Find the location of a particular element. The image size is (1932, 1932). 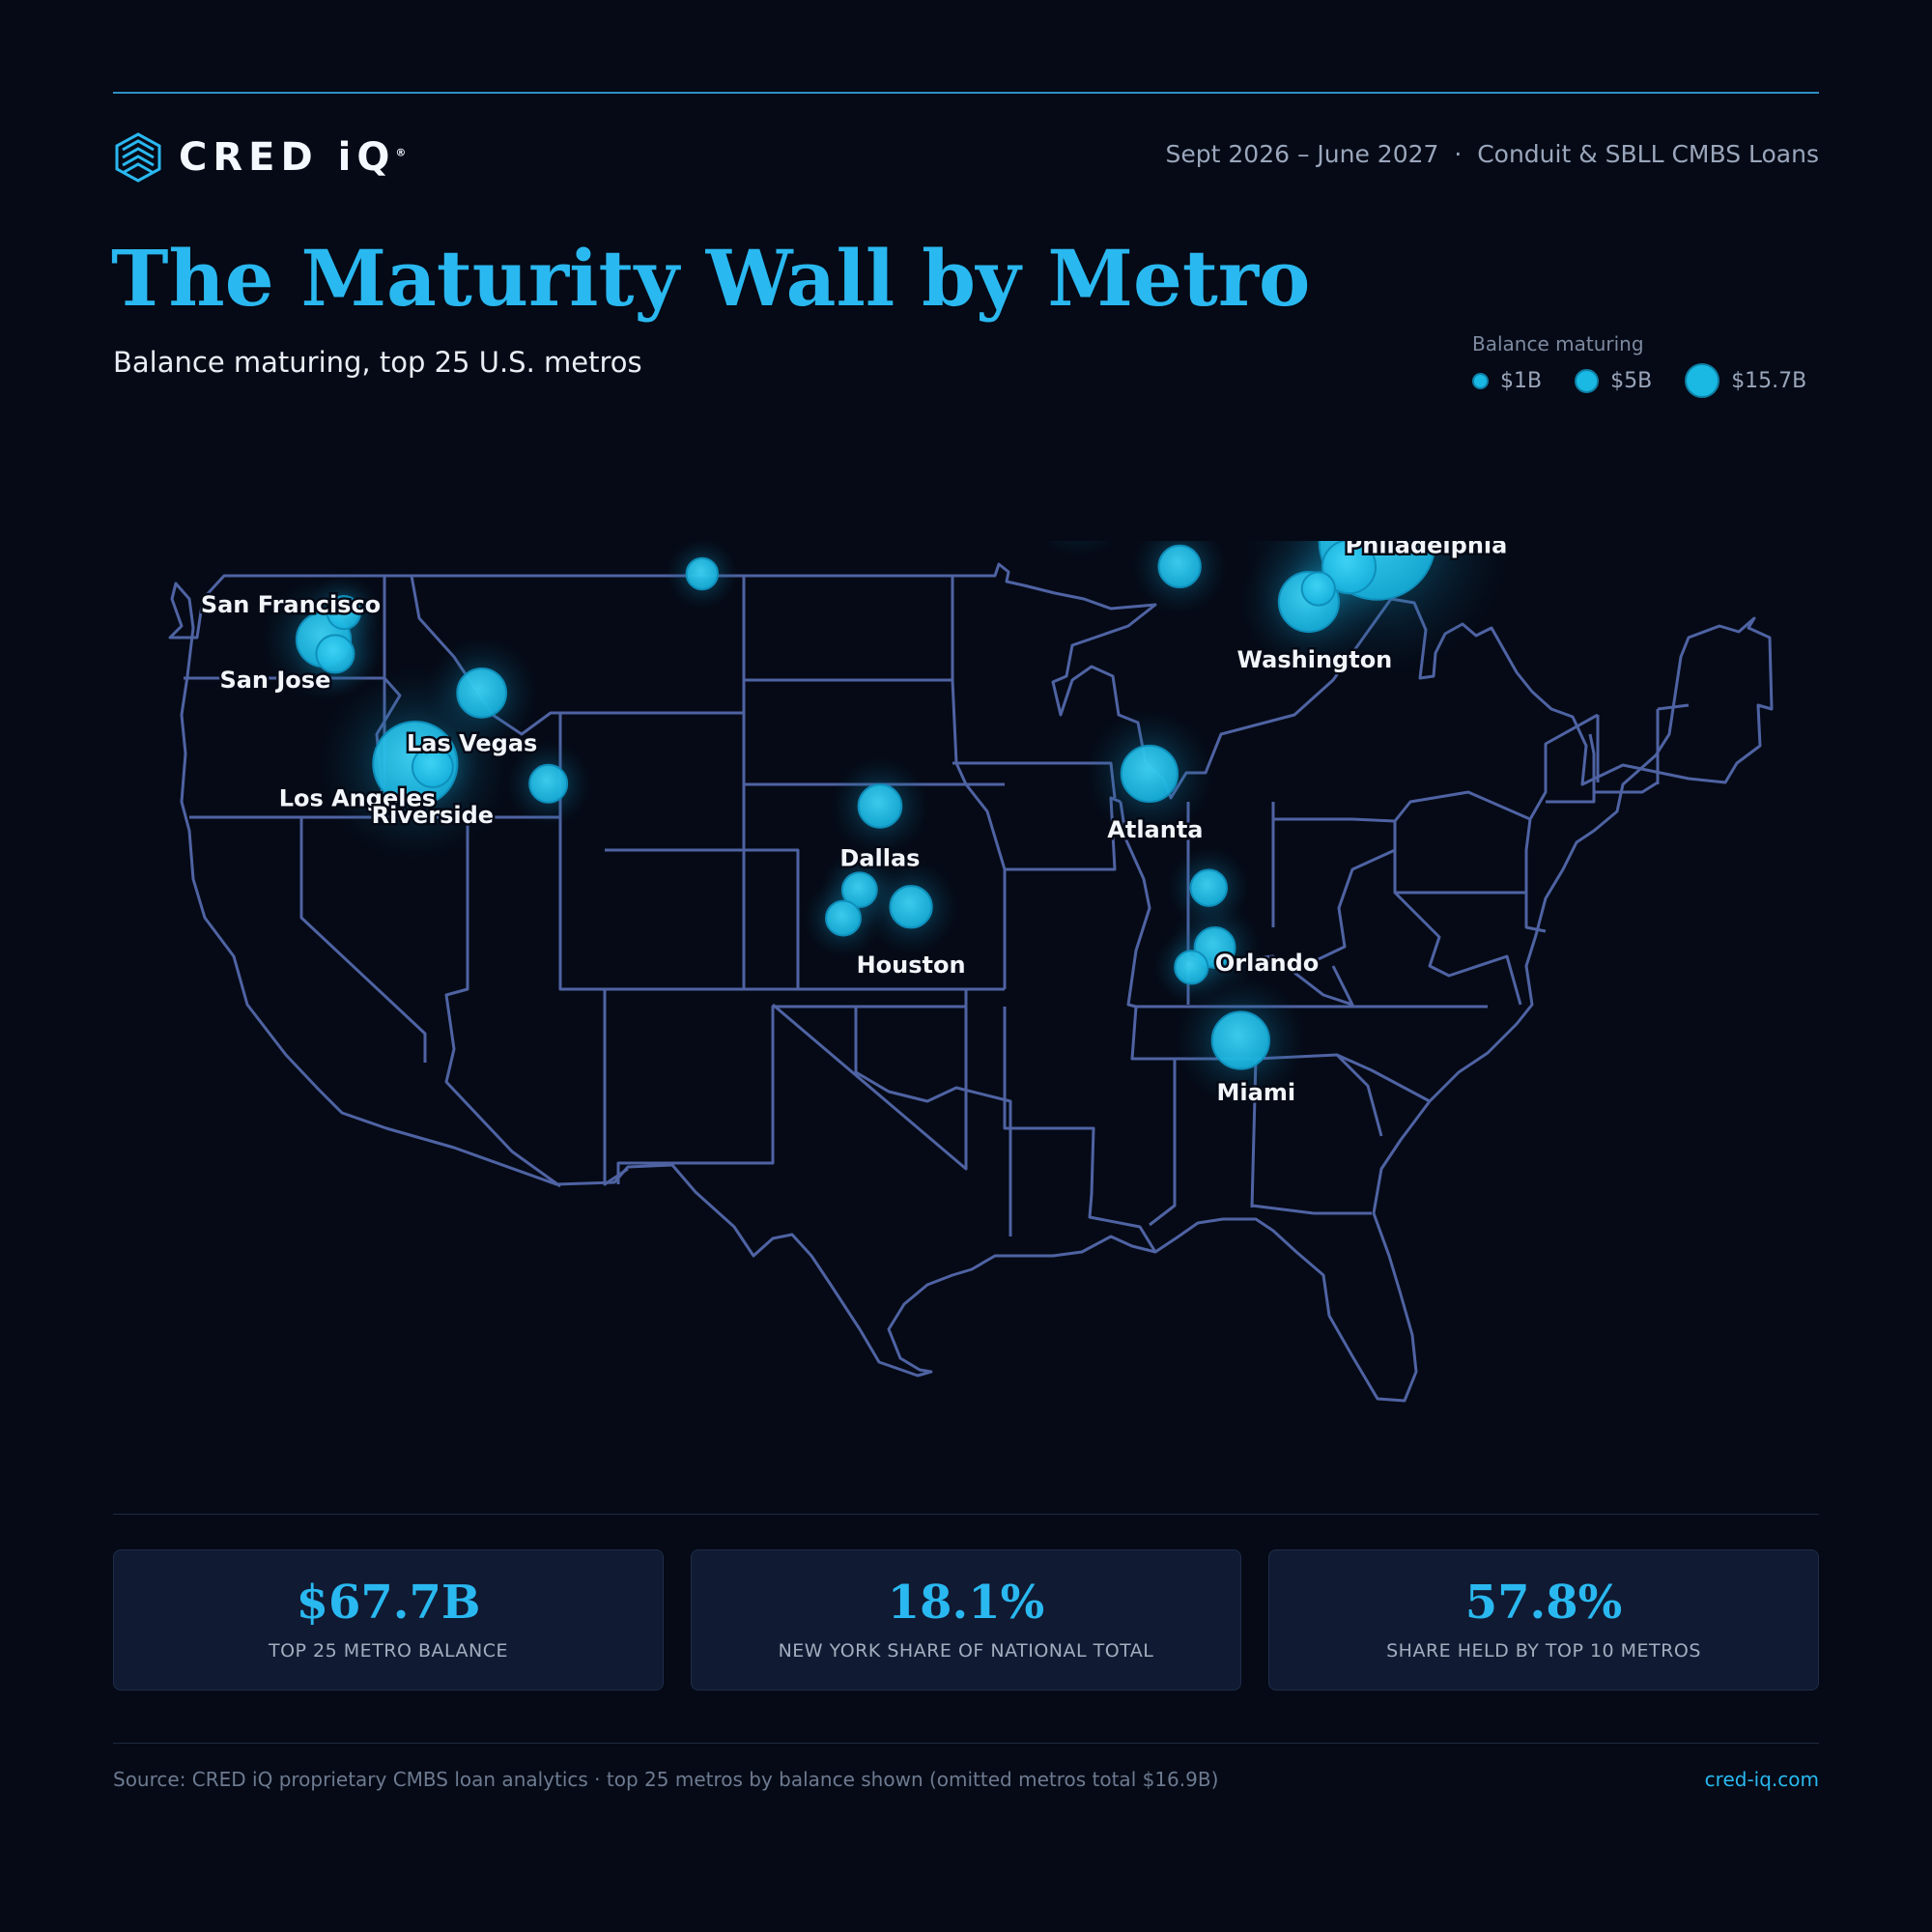

metro-bubble-las-vegas is located at coordinates (482, 693).